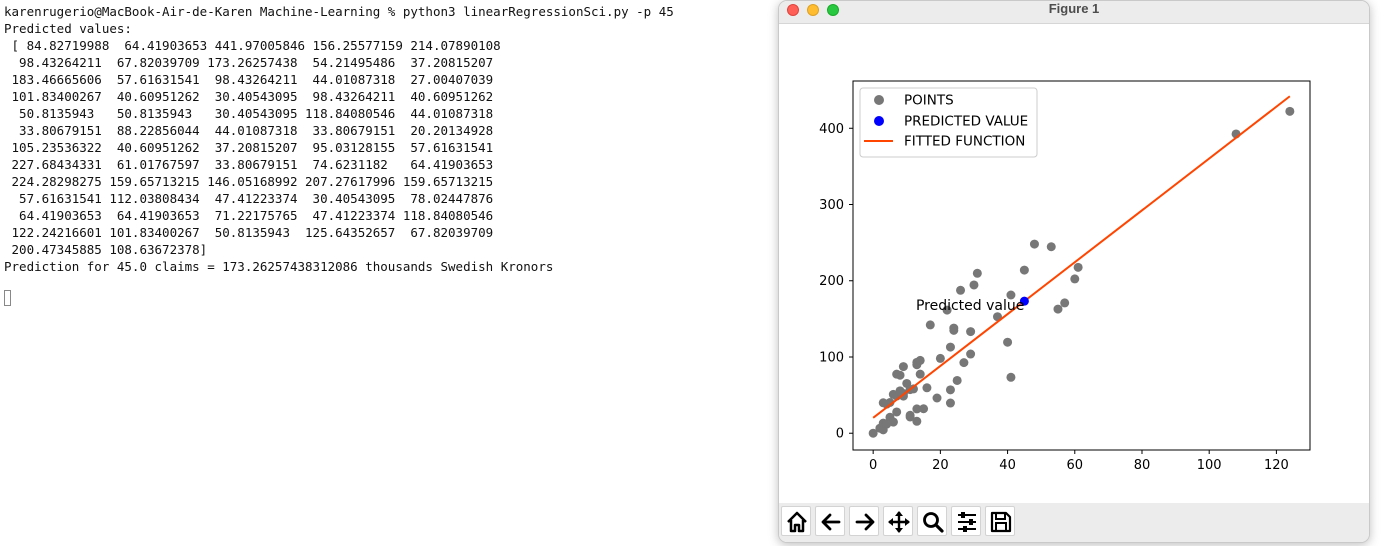  What do you see at coordinates (831, 281) in the screenshot?
I see `y-tick-label: 200` at bounding box center [831, 281].